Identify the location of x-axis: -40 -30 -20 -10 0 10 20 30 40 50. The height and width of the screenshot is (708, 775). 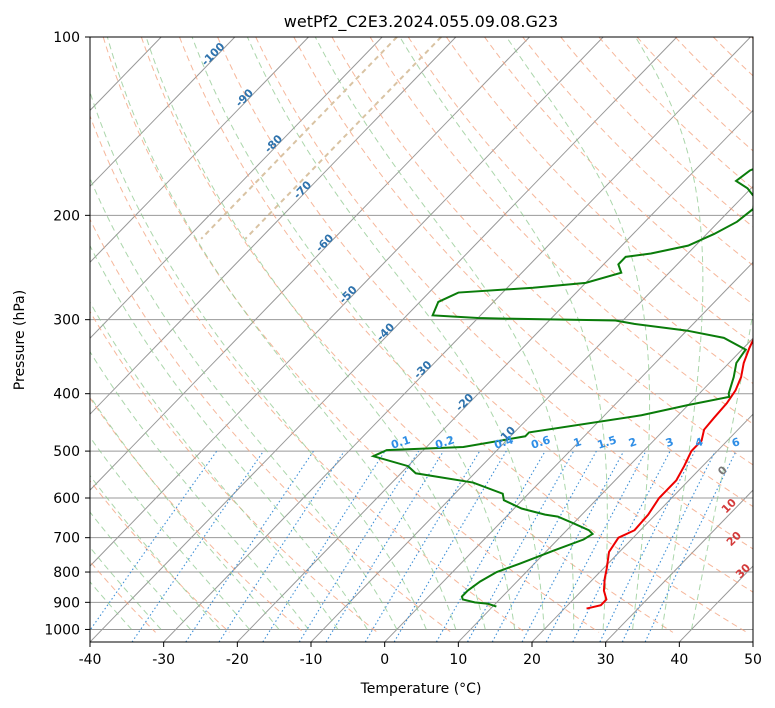
(420, 655).